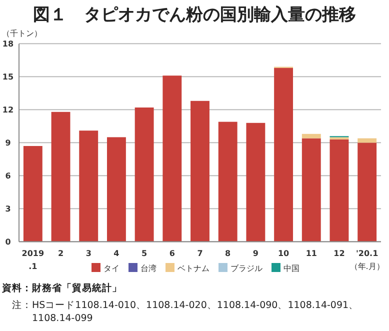 Image resolution: width=389 pixels, height=331 pixels. I want to click on y-tick-label: 12, so click(8, 110).